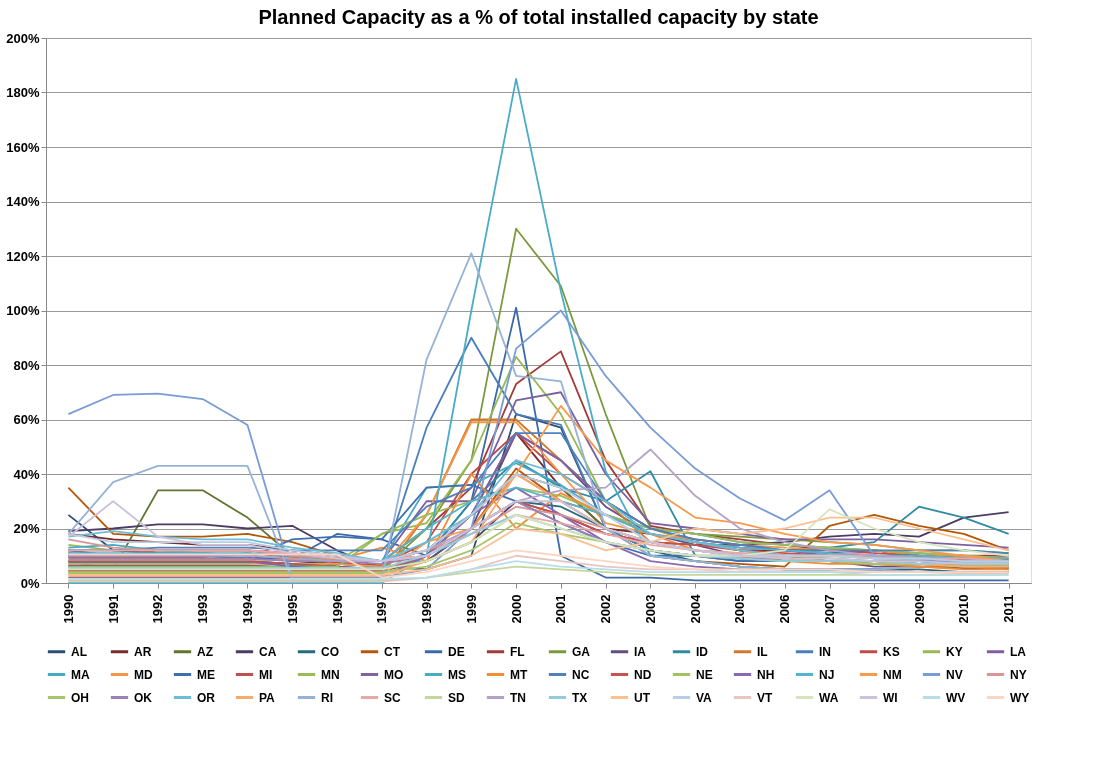 The image size is (1094, 776). I want to click on legend-label: WA, so click(829, 697).